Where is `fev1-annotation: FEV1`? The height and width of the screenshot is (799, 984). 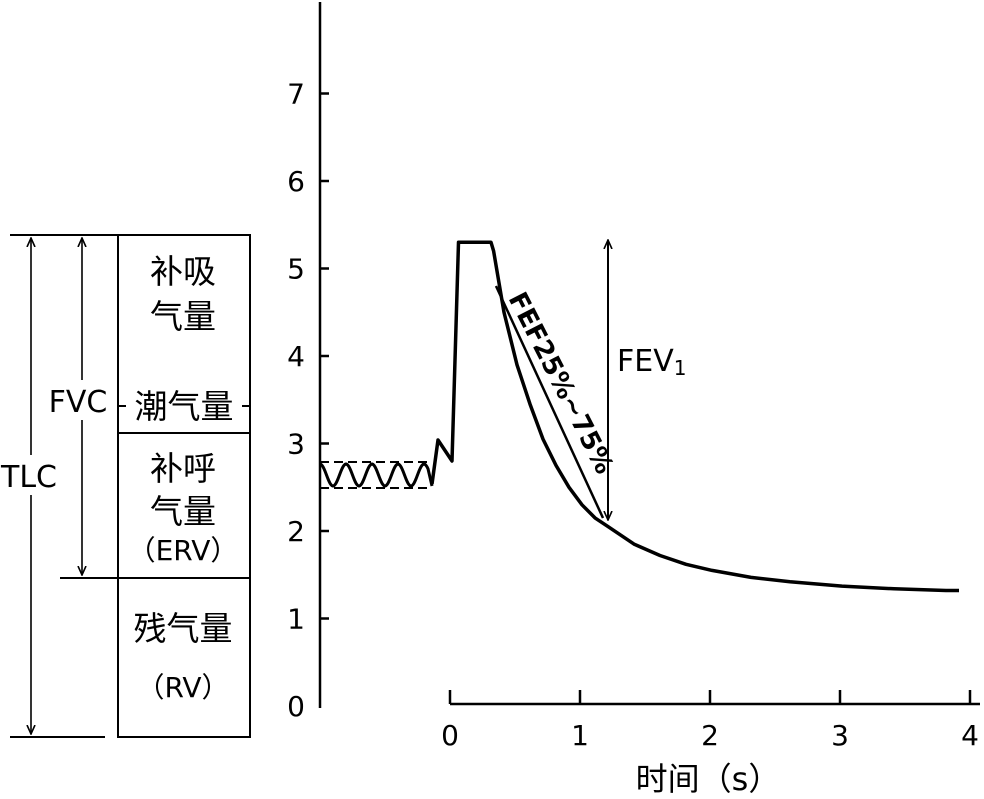
fev1-annotation: FEV1 is located at coordinates (651, 362).